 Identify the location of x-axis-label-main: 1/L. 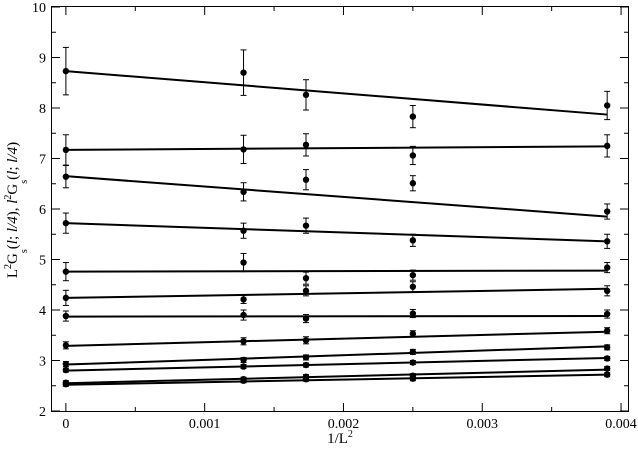
(337, 439).